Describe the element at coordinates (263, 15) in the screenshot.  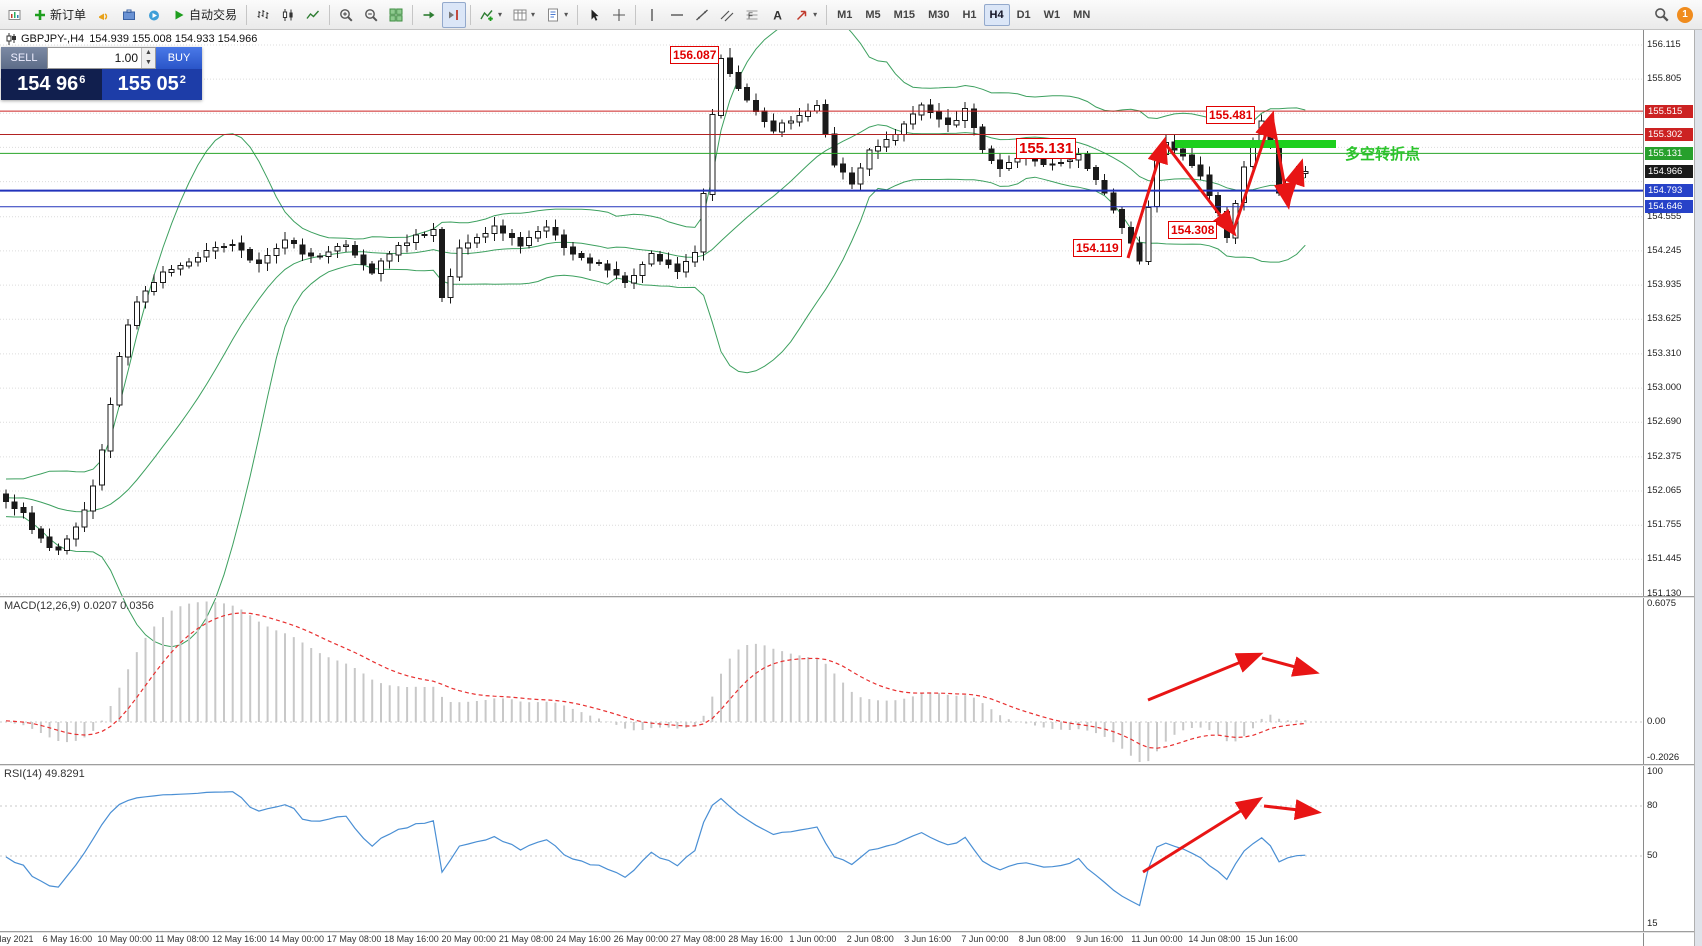
I see `bar-chart-button` at that location.